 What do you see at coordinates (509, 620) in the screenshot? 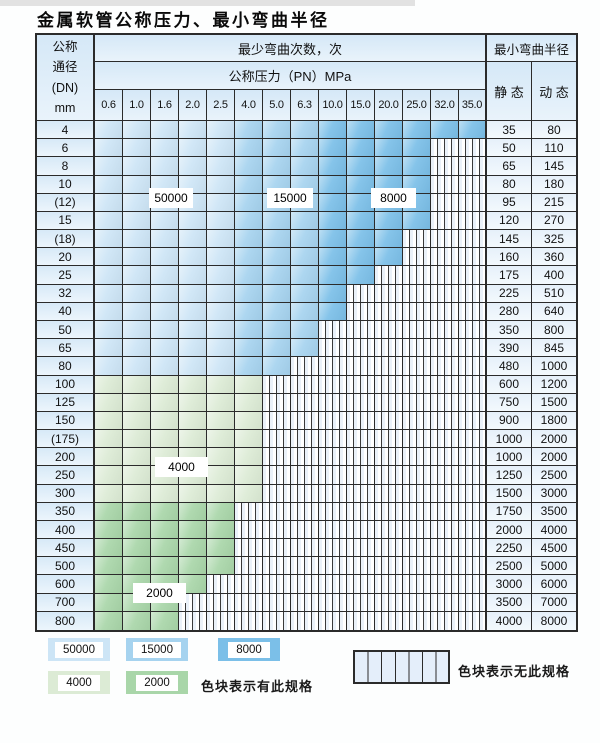
I see `static-radius-cell: 4000` at bounding box center [509, 620].